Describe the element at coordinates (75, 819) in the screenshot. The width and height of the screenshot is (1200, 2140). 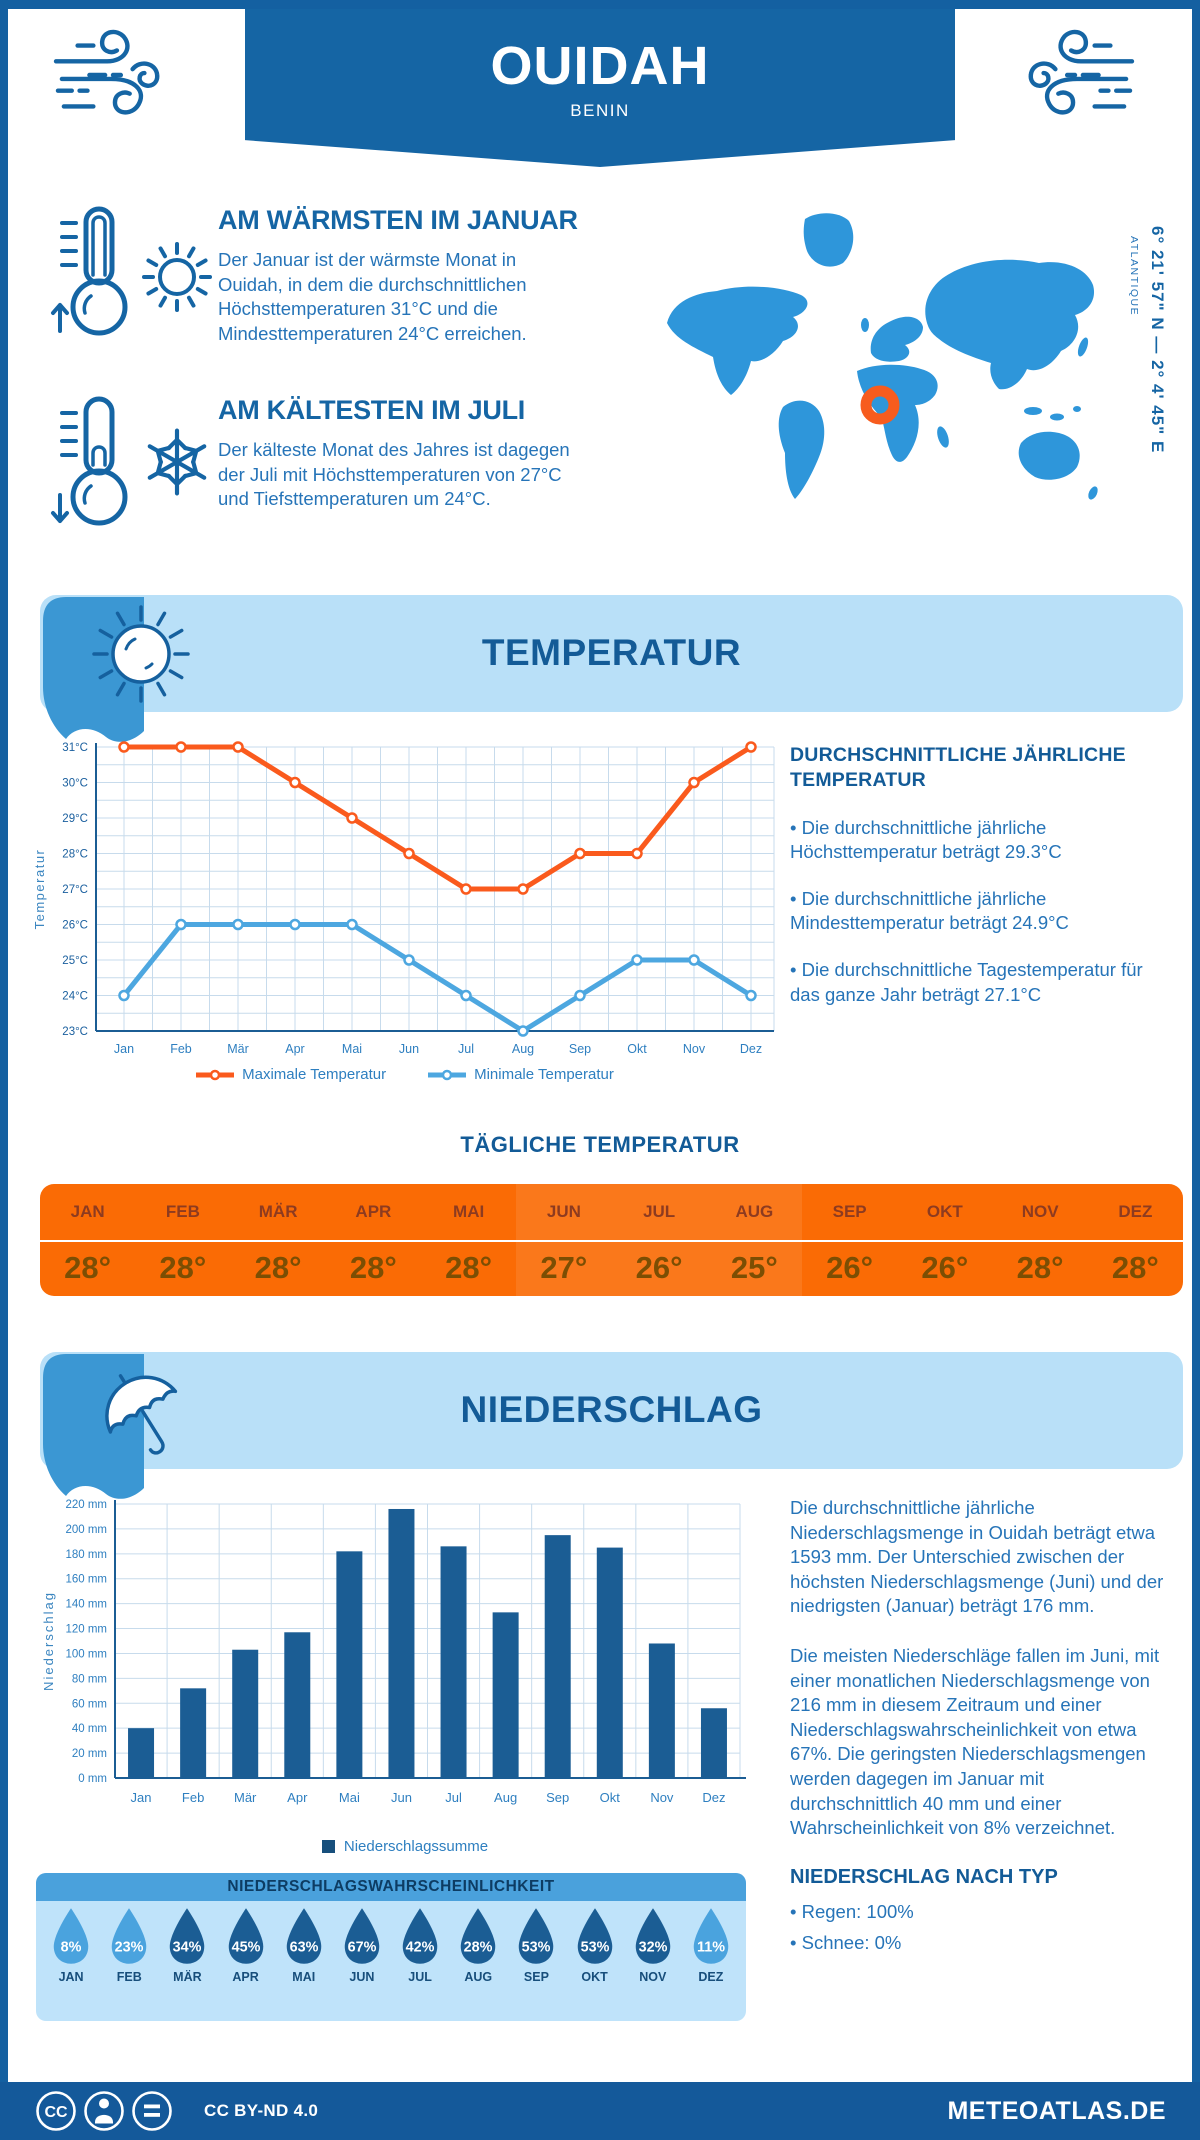
I see `svg-text: 29°C` at that location.